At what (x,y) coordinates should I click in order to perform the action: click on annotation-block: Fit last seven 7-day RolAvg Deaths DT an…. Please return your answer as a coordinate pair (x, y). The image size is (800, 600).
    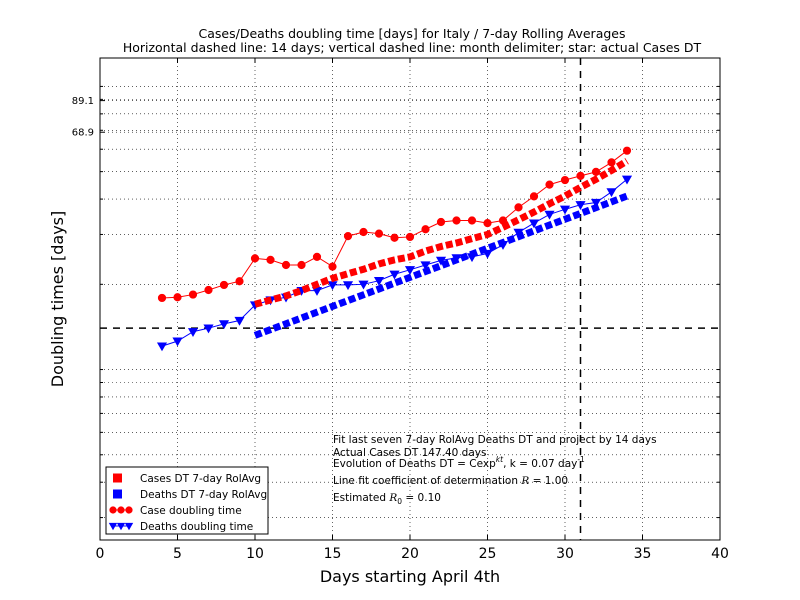
    Looking at the image, I should click on (495, 470).